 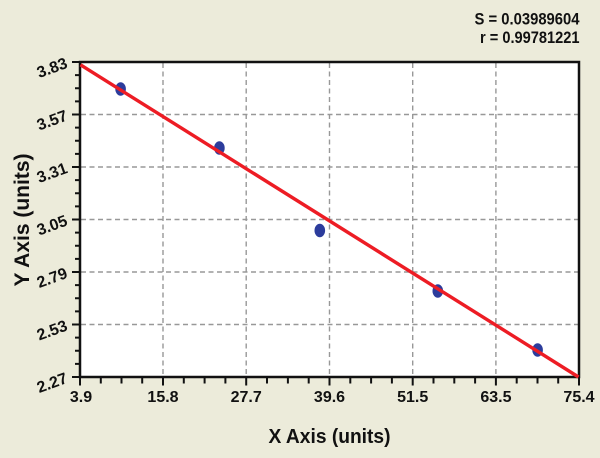 I want to click on svg-text: 51.5, so click(x=412, y=397).